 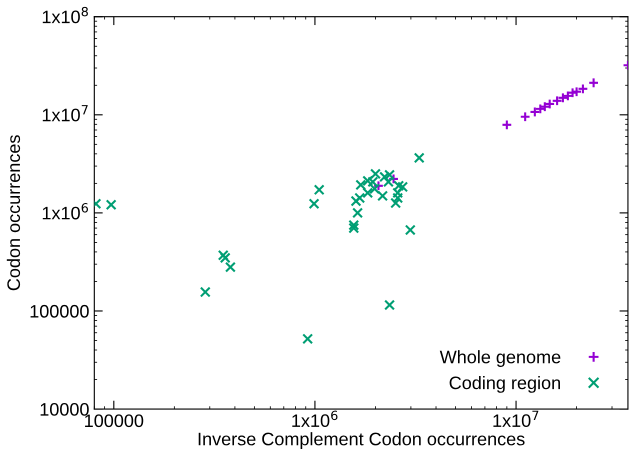 I want to click on legend-label: Whole genome, so click(x=500, y=358).